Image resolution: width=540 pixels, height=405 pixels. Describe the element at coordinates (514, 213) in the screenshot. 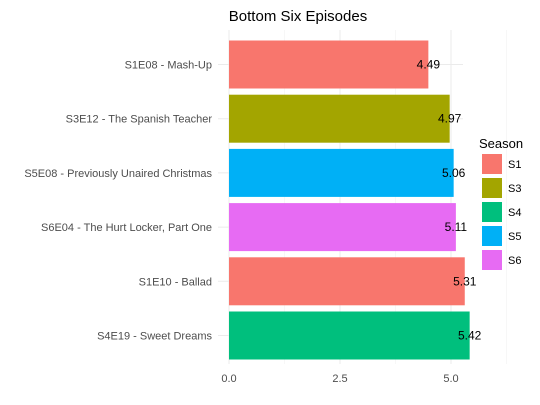

I see `legend-label: S4` at that location.